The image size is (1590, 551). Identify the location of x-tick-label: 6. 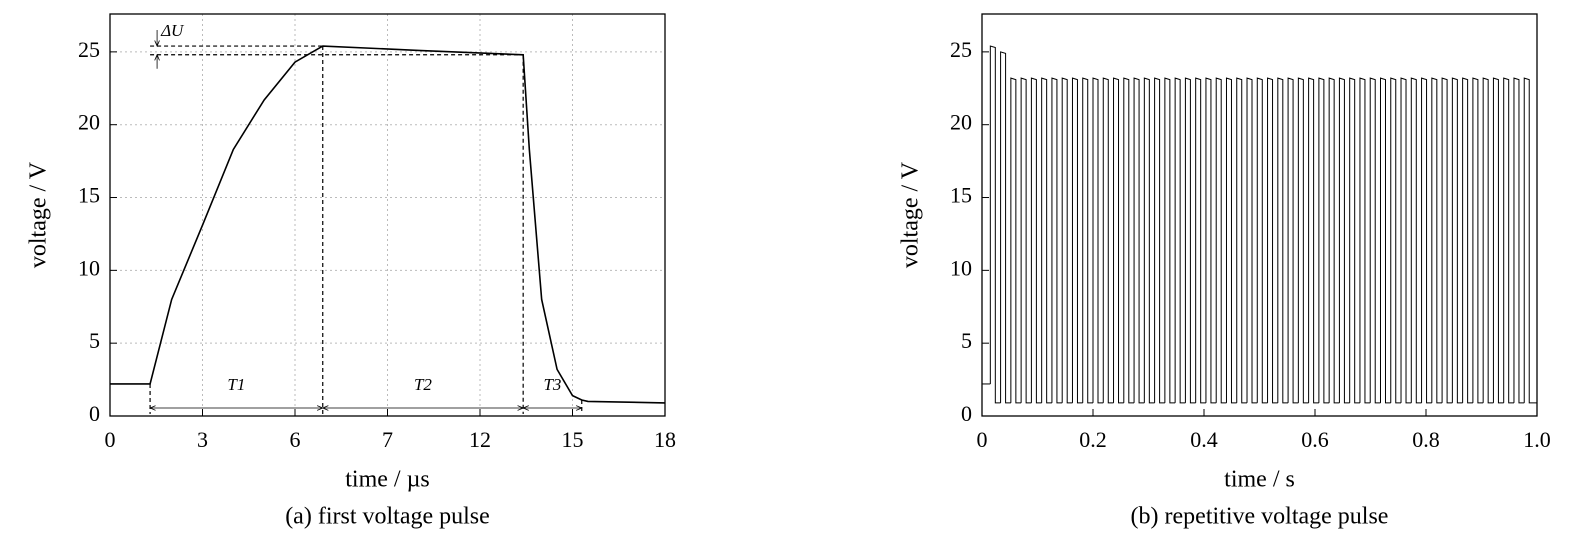
(295, 439).